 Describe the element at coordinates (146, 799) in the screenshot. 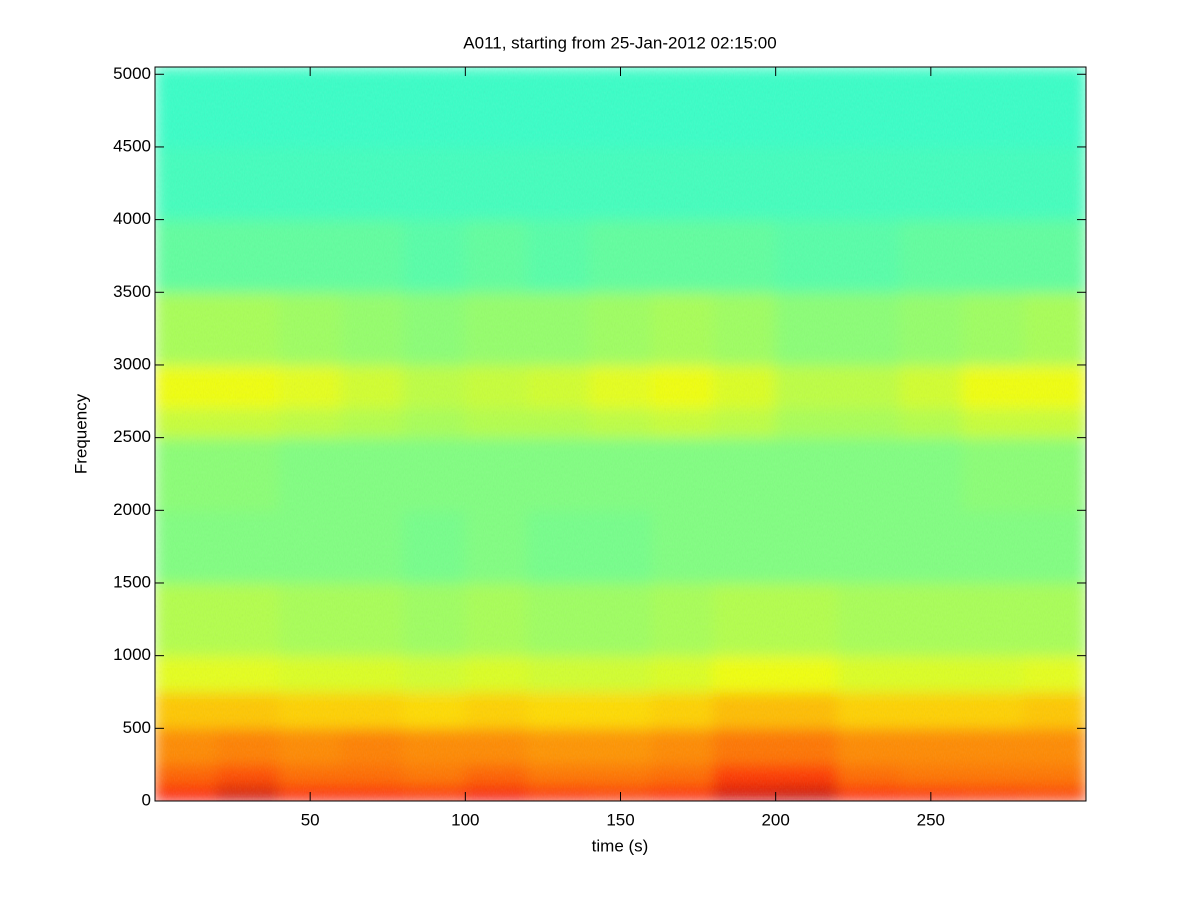

I see `y-tick-label: 0` at that location.